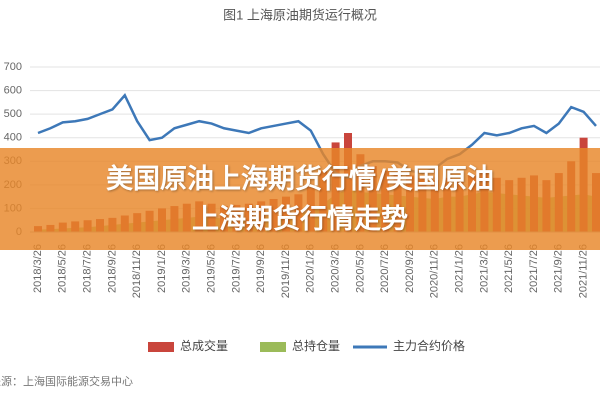 The width and height of the screenshot is (600, 400). I want to click on x-tick-label: 2018/3/26, so click(38, 268).